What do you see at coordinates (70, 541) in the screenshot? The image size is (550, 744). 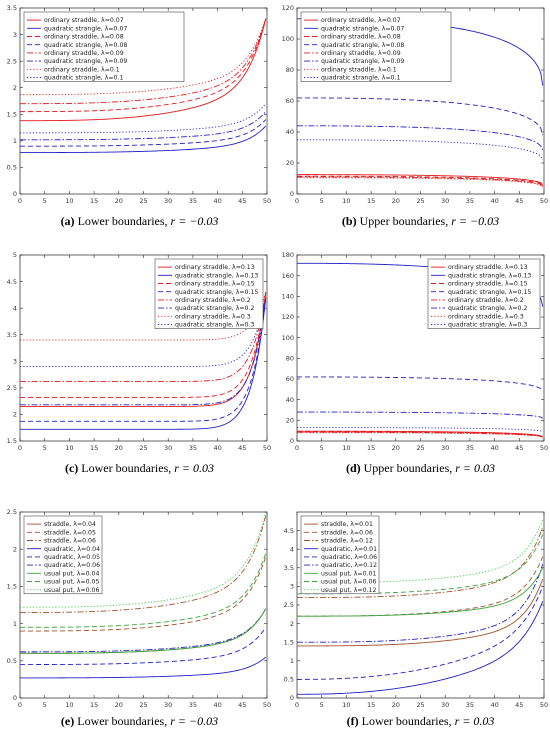 I see `legend-entry: straddle, λ=0.06` at bounding box center [70, 541].